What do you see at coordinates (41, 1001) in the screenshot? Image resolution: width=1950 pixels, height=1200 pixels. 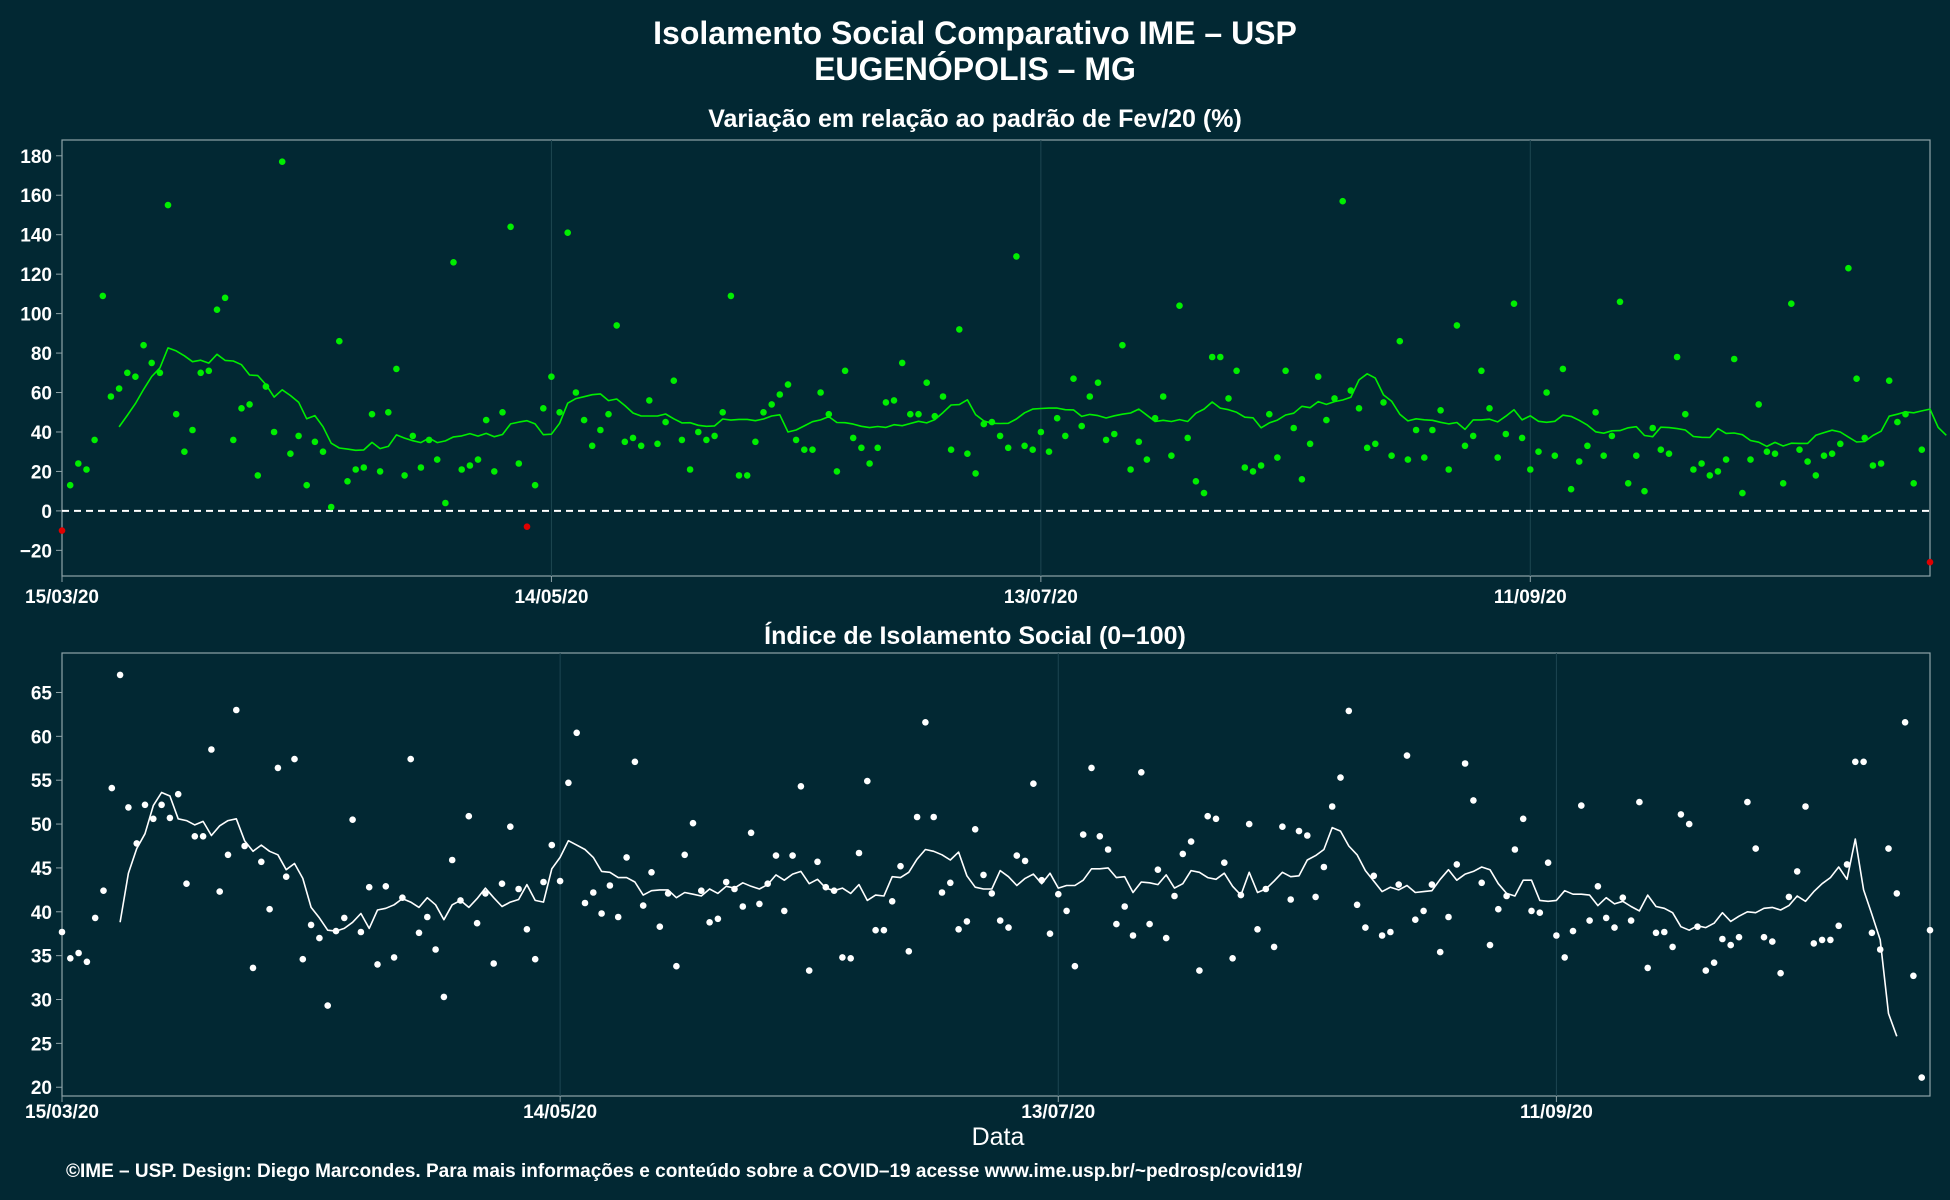 I see `bottom-y-tick-label: 30` at bounding box center [41, 1001].